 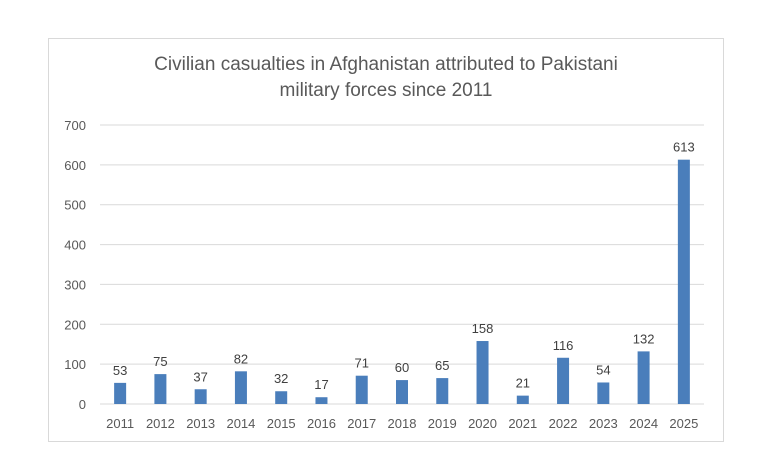 I want to click on x-tick-label: 2024, so click(x=643, y=423).